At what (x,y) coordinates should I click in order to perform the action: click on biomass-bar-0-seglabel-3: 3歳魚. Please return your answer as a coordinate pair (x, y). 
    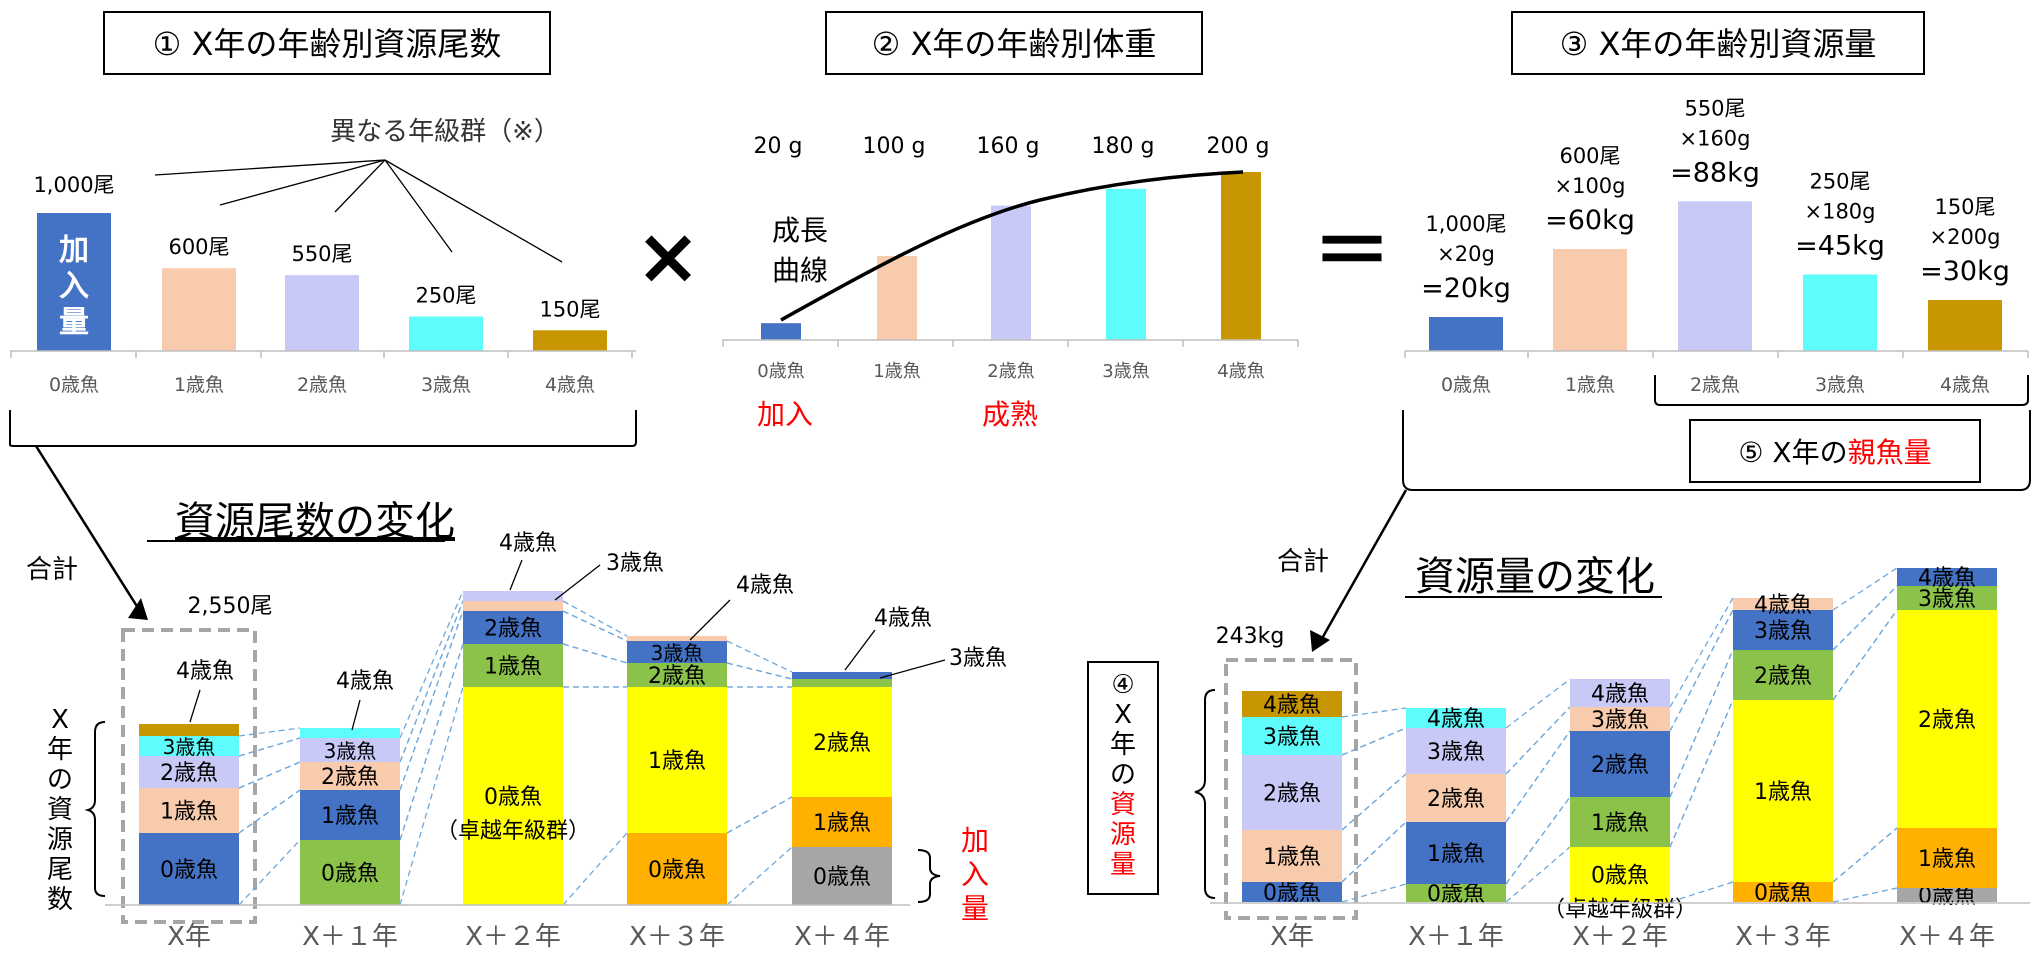
    Looking at the image, I should click on (1292, 737).